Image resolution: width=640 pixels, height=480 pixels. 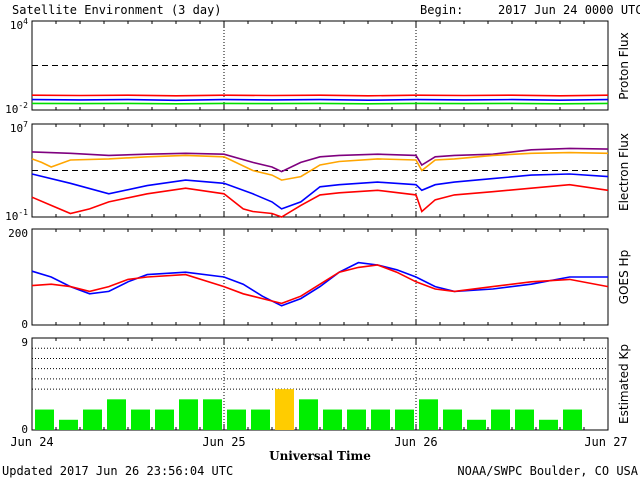 I want to click on y-tick-label: 10⁻², so click(x=16, y=108).